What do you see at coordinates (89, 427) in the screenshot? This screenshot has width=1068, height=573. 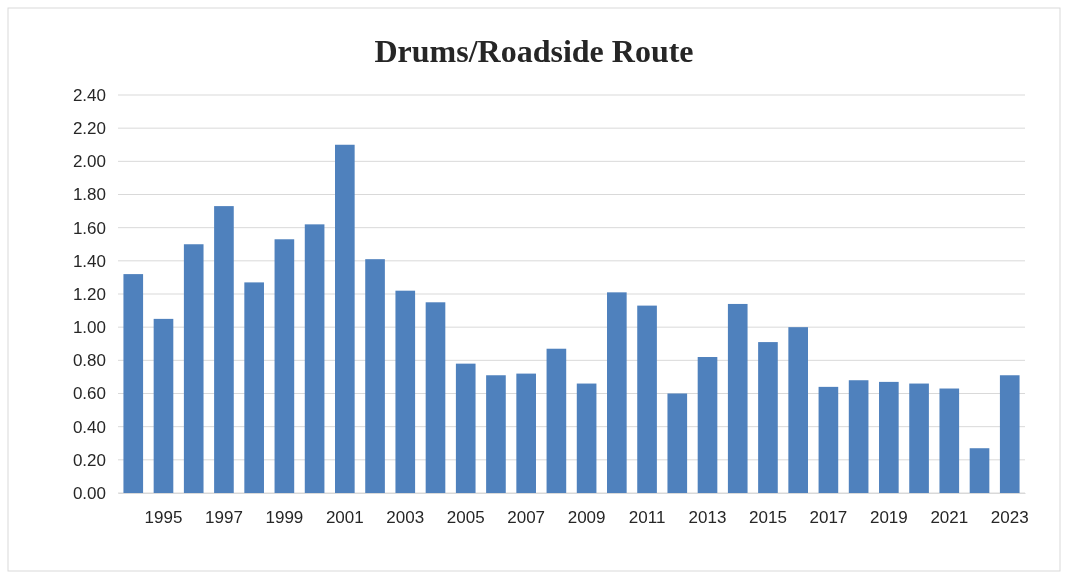 I see `y-tick-label: 0.40` at bounding box center [89, 427].